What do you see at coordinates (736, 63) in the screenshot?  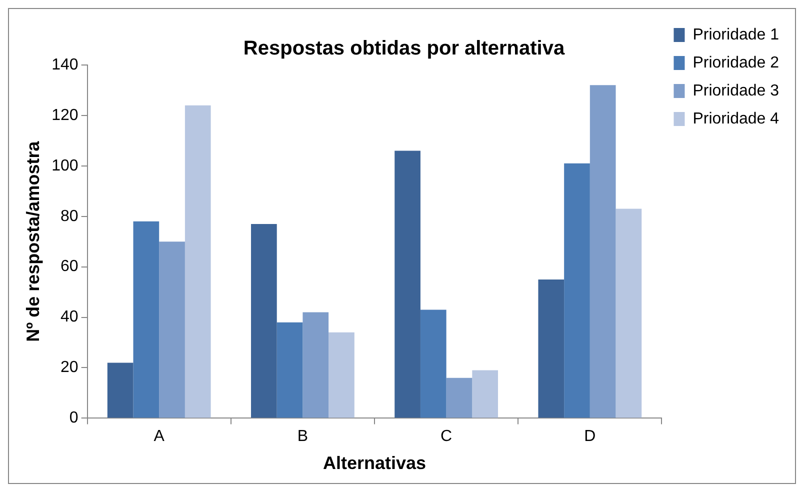 I see `legend-label: Prioridade 2` at bounding box center [736, 63].